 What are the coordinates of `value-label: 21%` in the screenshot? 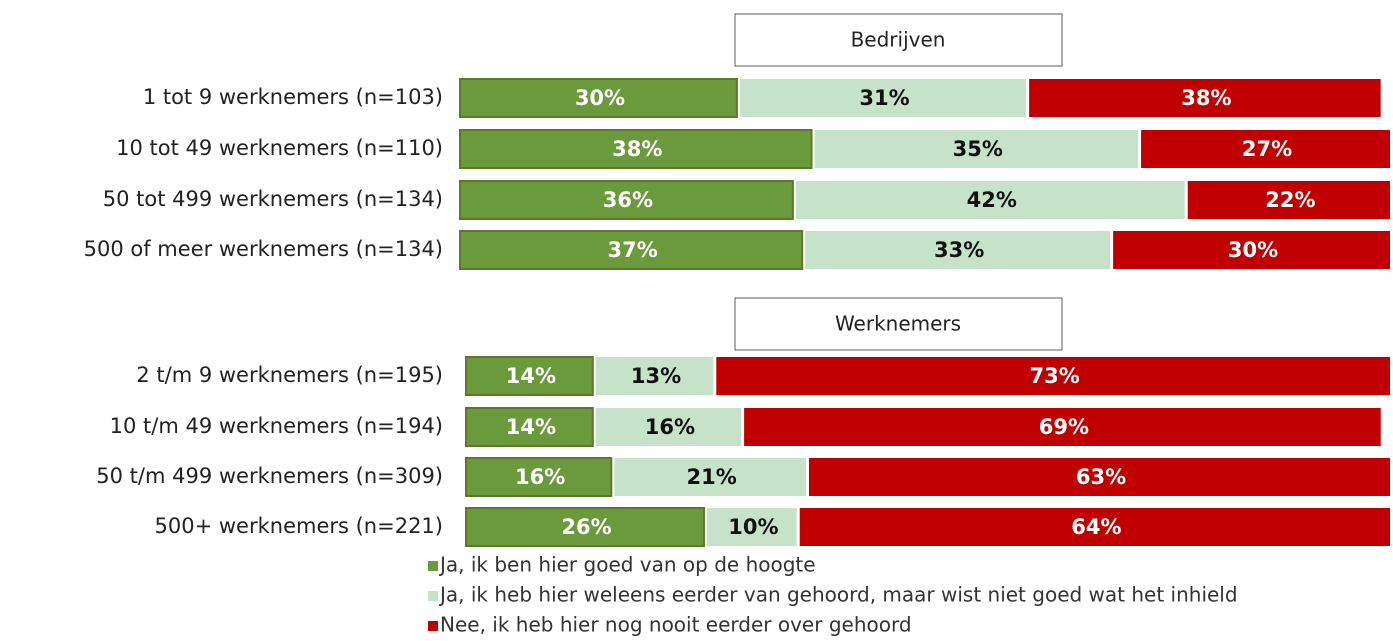 It's located at (712, 477).